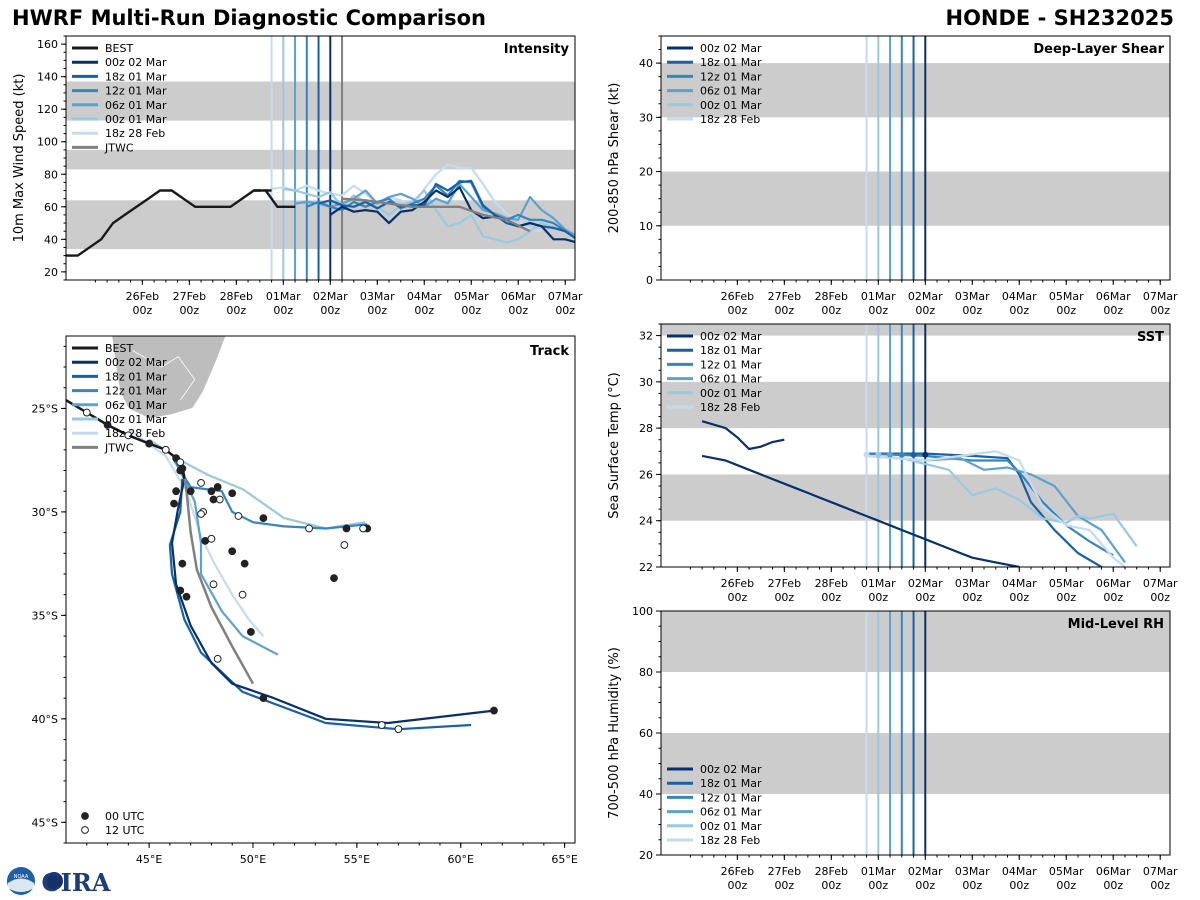  What do you see at coordinates (76, 882) in the screenshot?
I see `cira-logo-text: CIRA` at bounding box center [76, 882].